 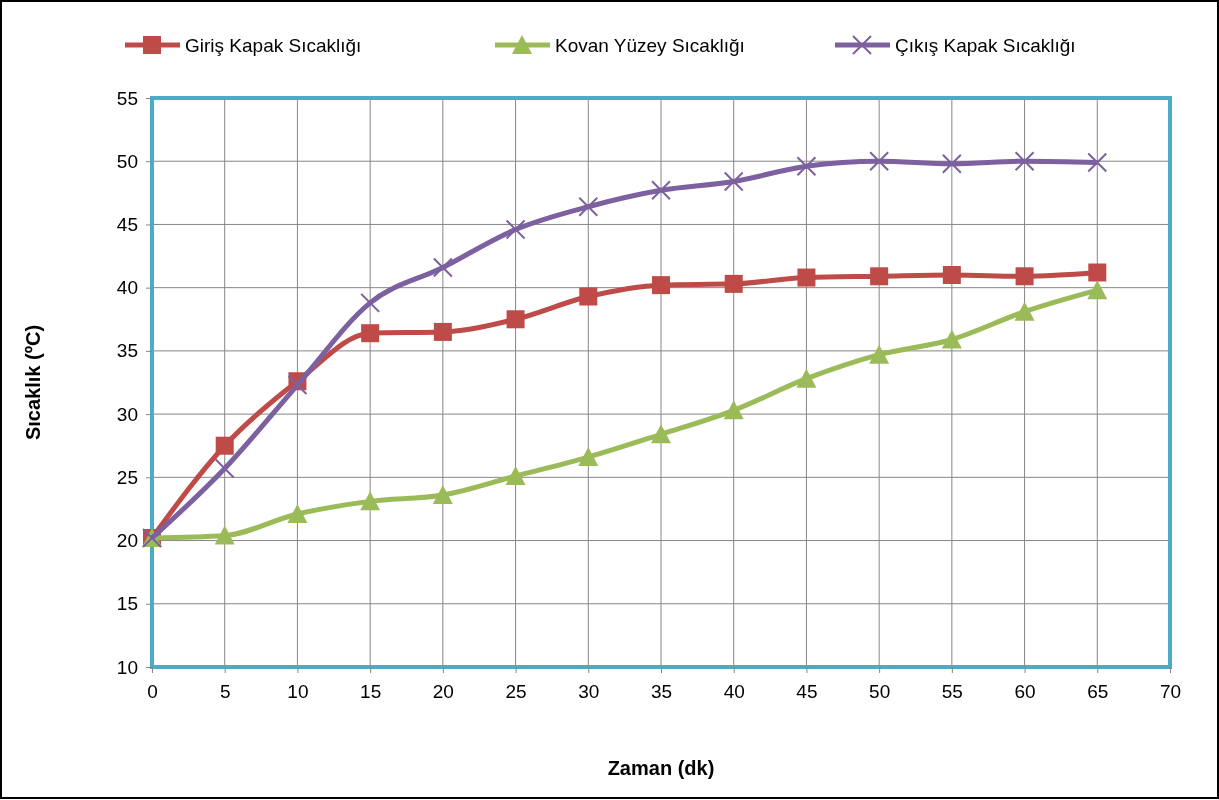 I want to click on legend-label: Kovan Yüzey Sıcaklığı, so click(x=650, y=45).